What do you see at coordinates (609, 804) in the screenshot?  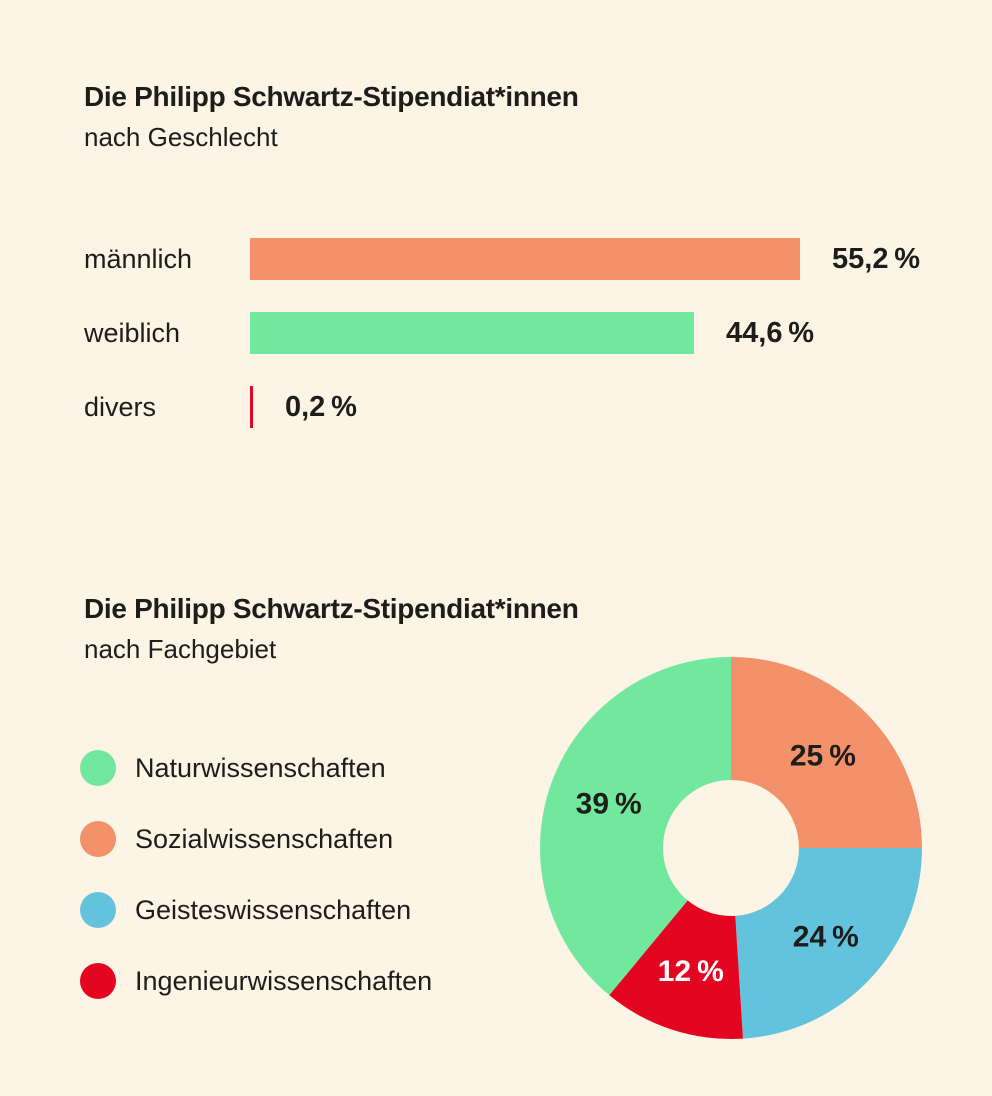 I see `donut-value-label-Naturwissenschaften: 39 %` at bounding box center [609, 804].